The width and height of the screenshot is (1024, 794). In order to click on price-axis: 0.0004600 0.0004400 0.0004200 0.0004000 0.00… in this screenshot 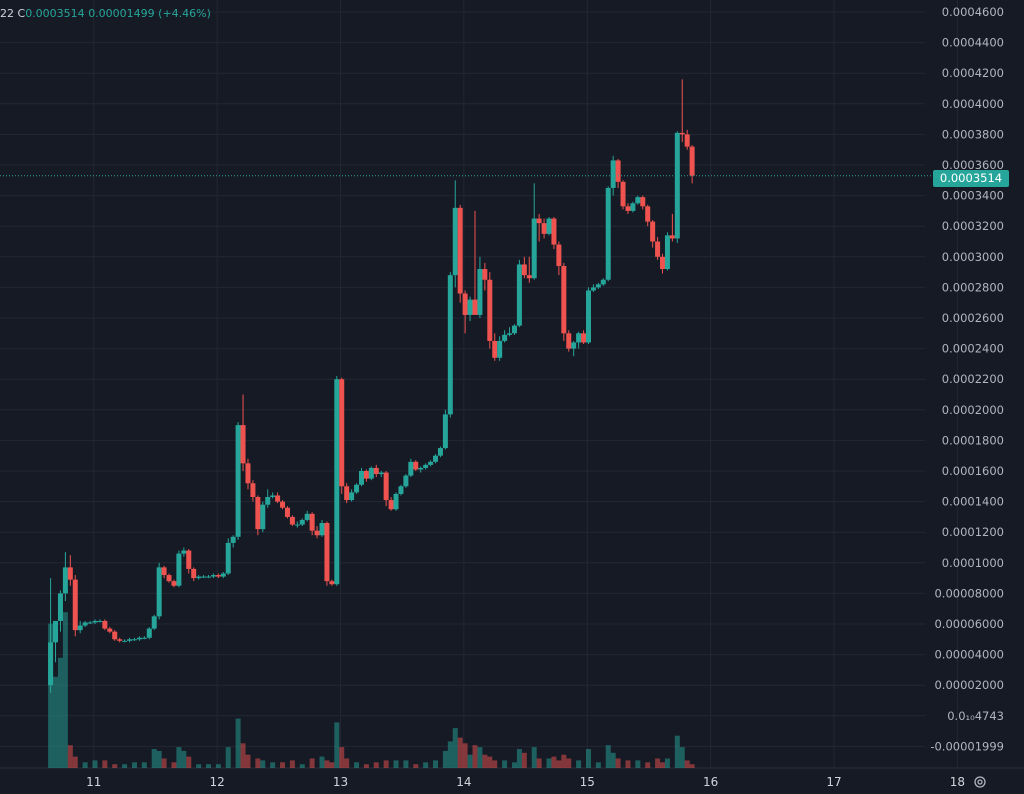, I will do `click(967, 379)`.